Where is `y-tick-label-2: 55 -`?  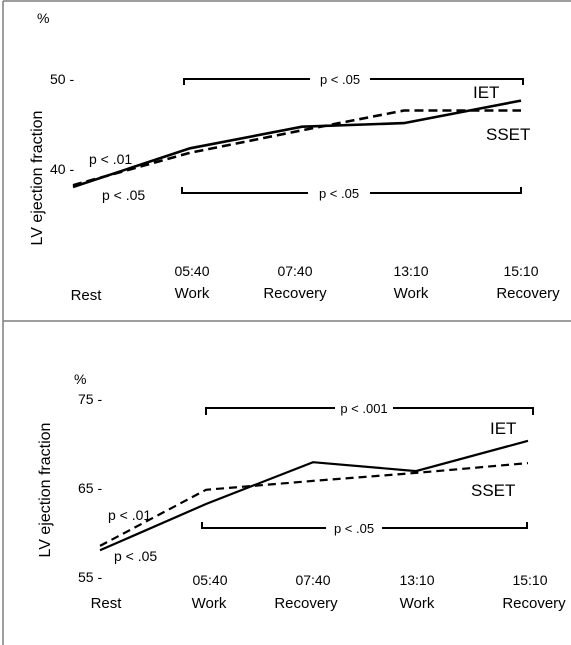 y-tick-label-2: 55 - is located at coordinates (90, 577).